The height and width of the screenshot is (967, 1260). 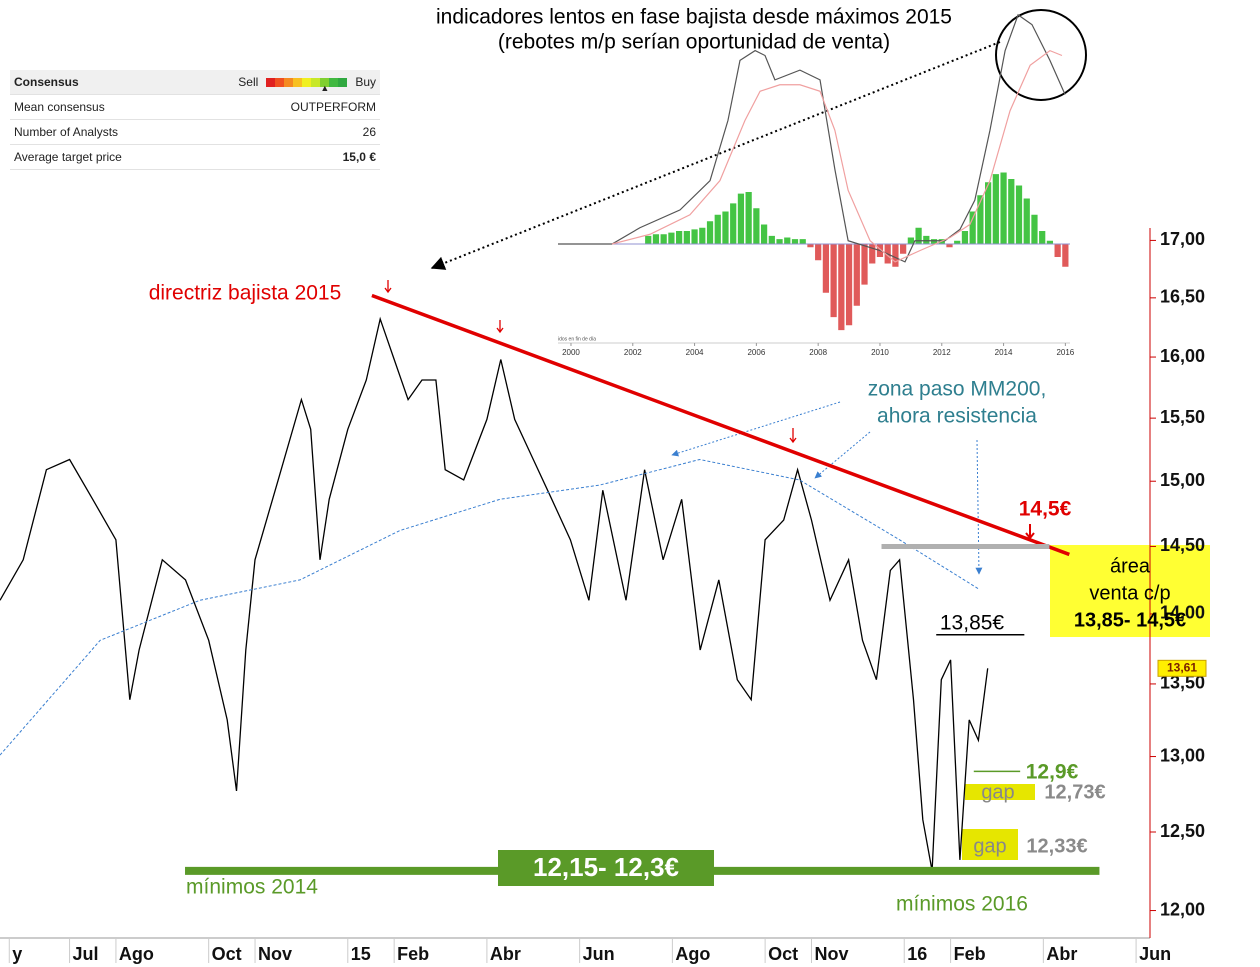 What do you see at coordinates (1052, 772) in the screenshot?
I see `level-label: 12,9€` at bounding box center [1052, 772].